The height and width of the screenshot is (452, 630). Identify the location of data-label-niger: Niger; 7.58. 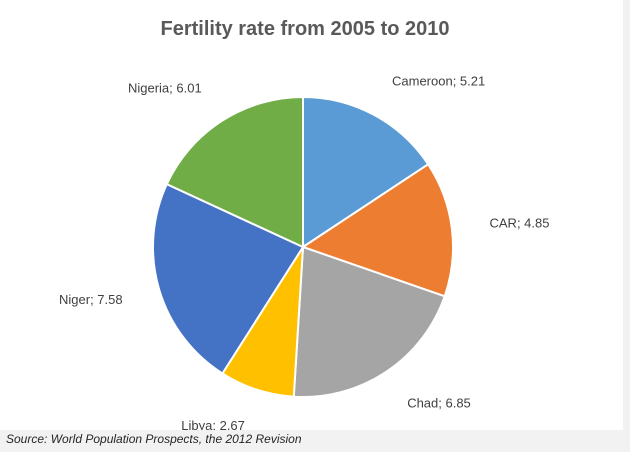
(91, 299).